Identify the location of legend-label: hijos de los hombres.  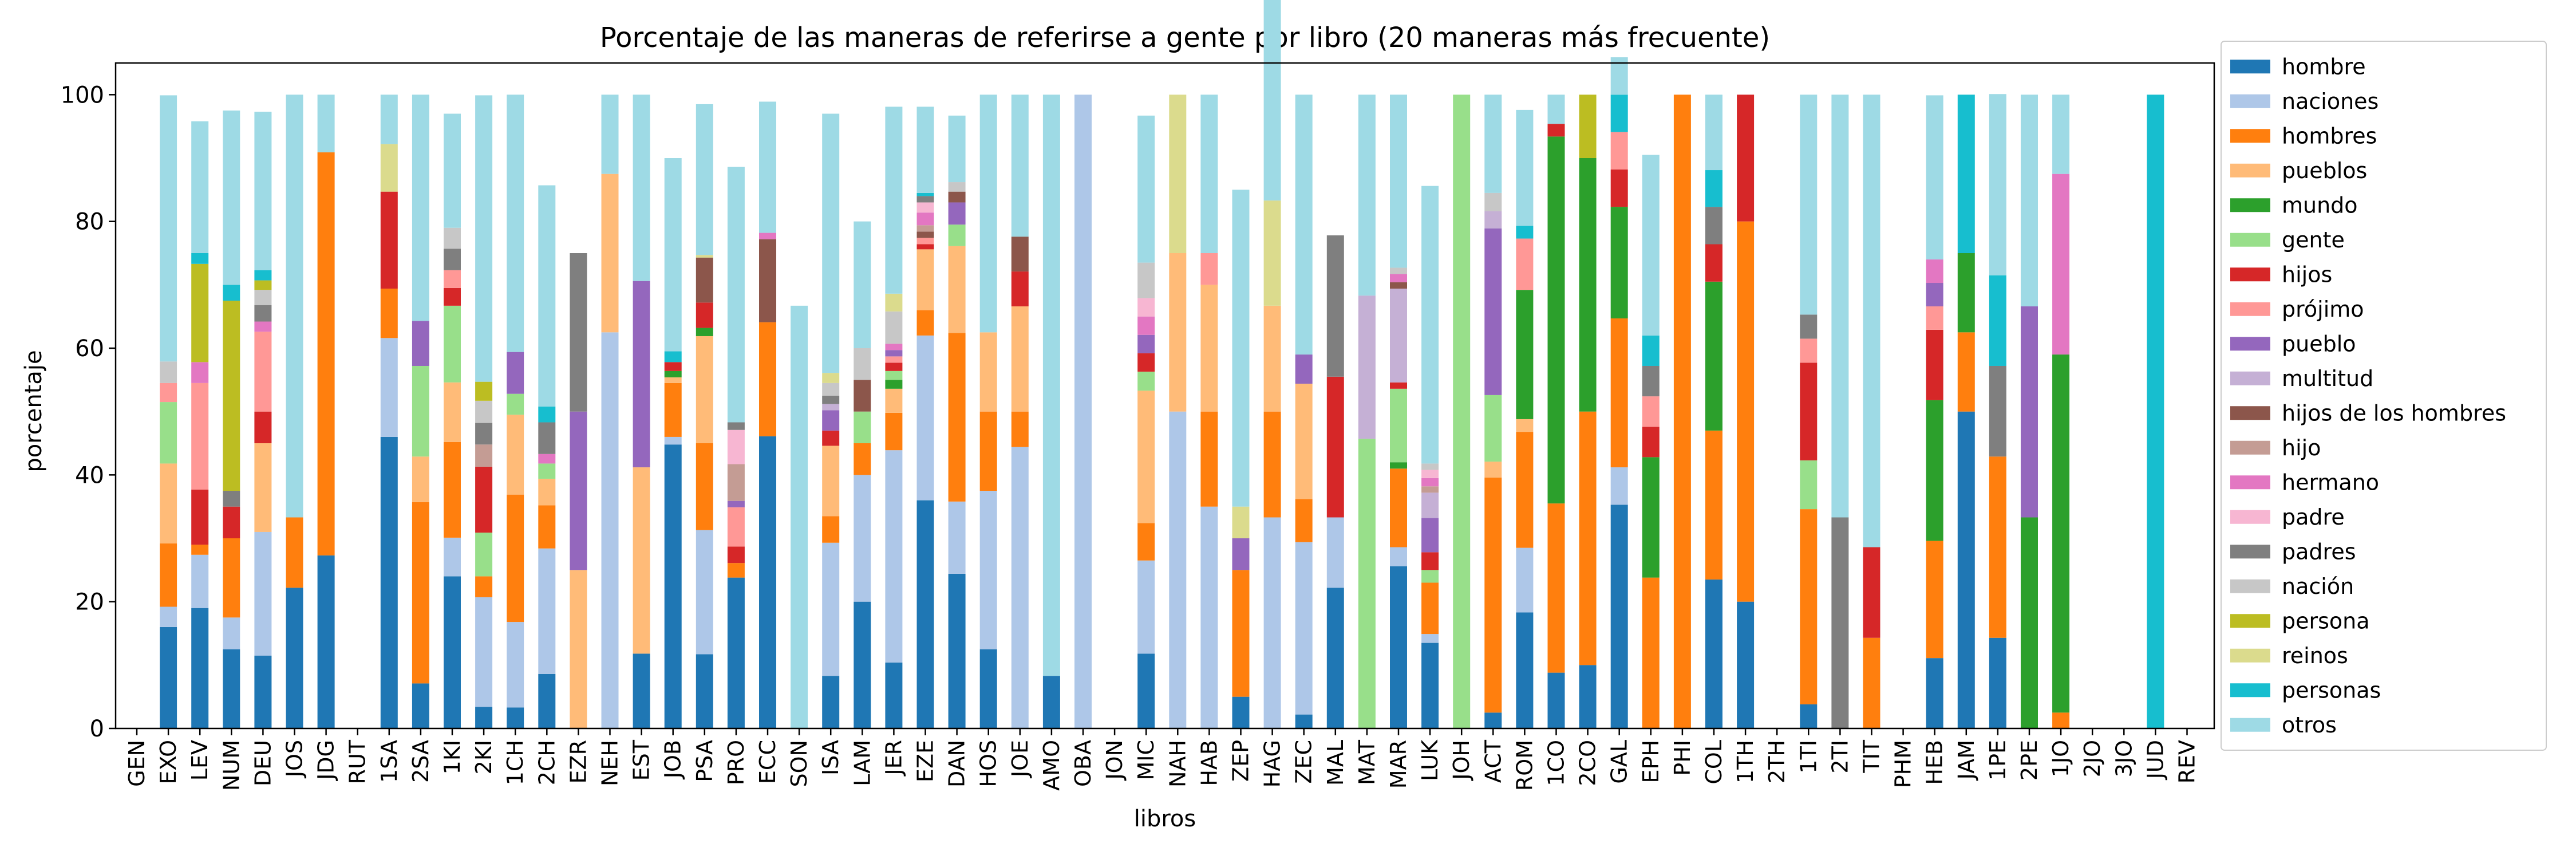
(2394, 412).